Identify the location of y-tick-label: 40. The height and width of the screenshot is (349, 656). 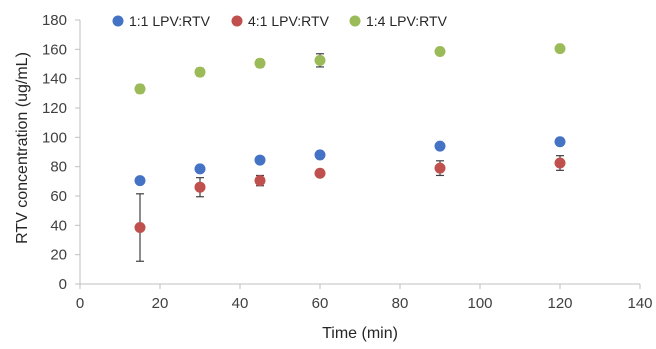
(58, 225).